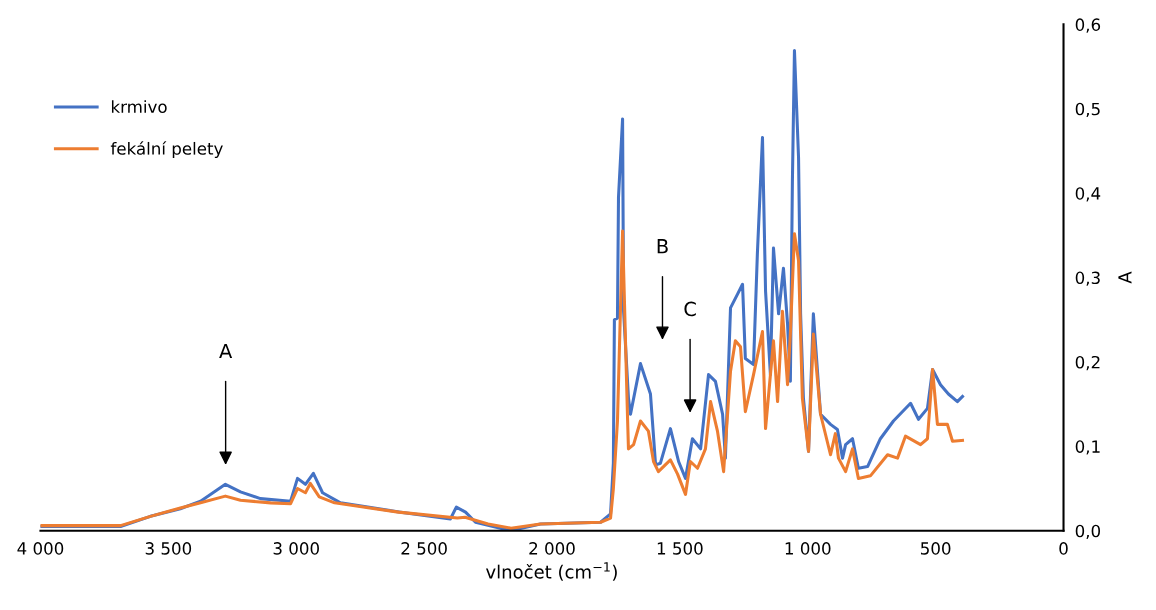  What do you see at coordinates (662, 246) in the screenshot?
I see `annotation: B` at bounding box center [662, 246].